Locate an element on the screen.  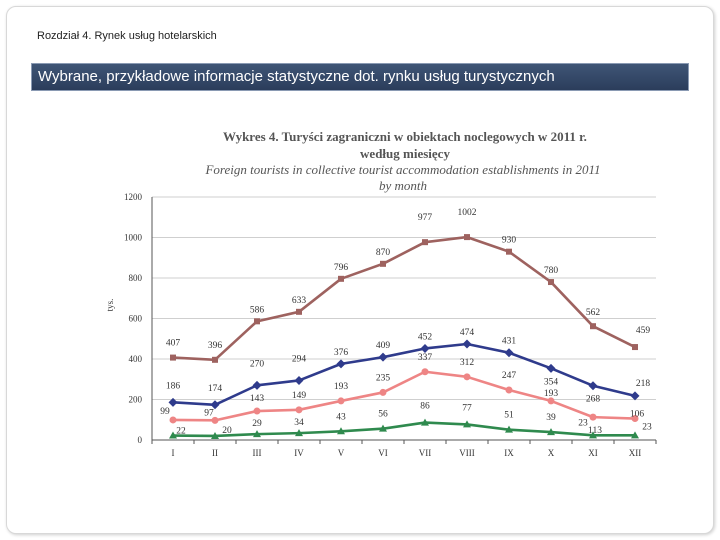
x-tick-label-XI: XI is located at coordinates (593, 453).